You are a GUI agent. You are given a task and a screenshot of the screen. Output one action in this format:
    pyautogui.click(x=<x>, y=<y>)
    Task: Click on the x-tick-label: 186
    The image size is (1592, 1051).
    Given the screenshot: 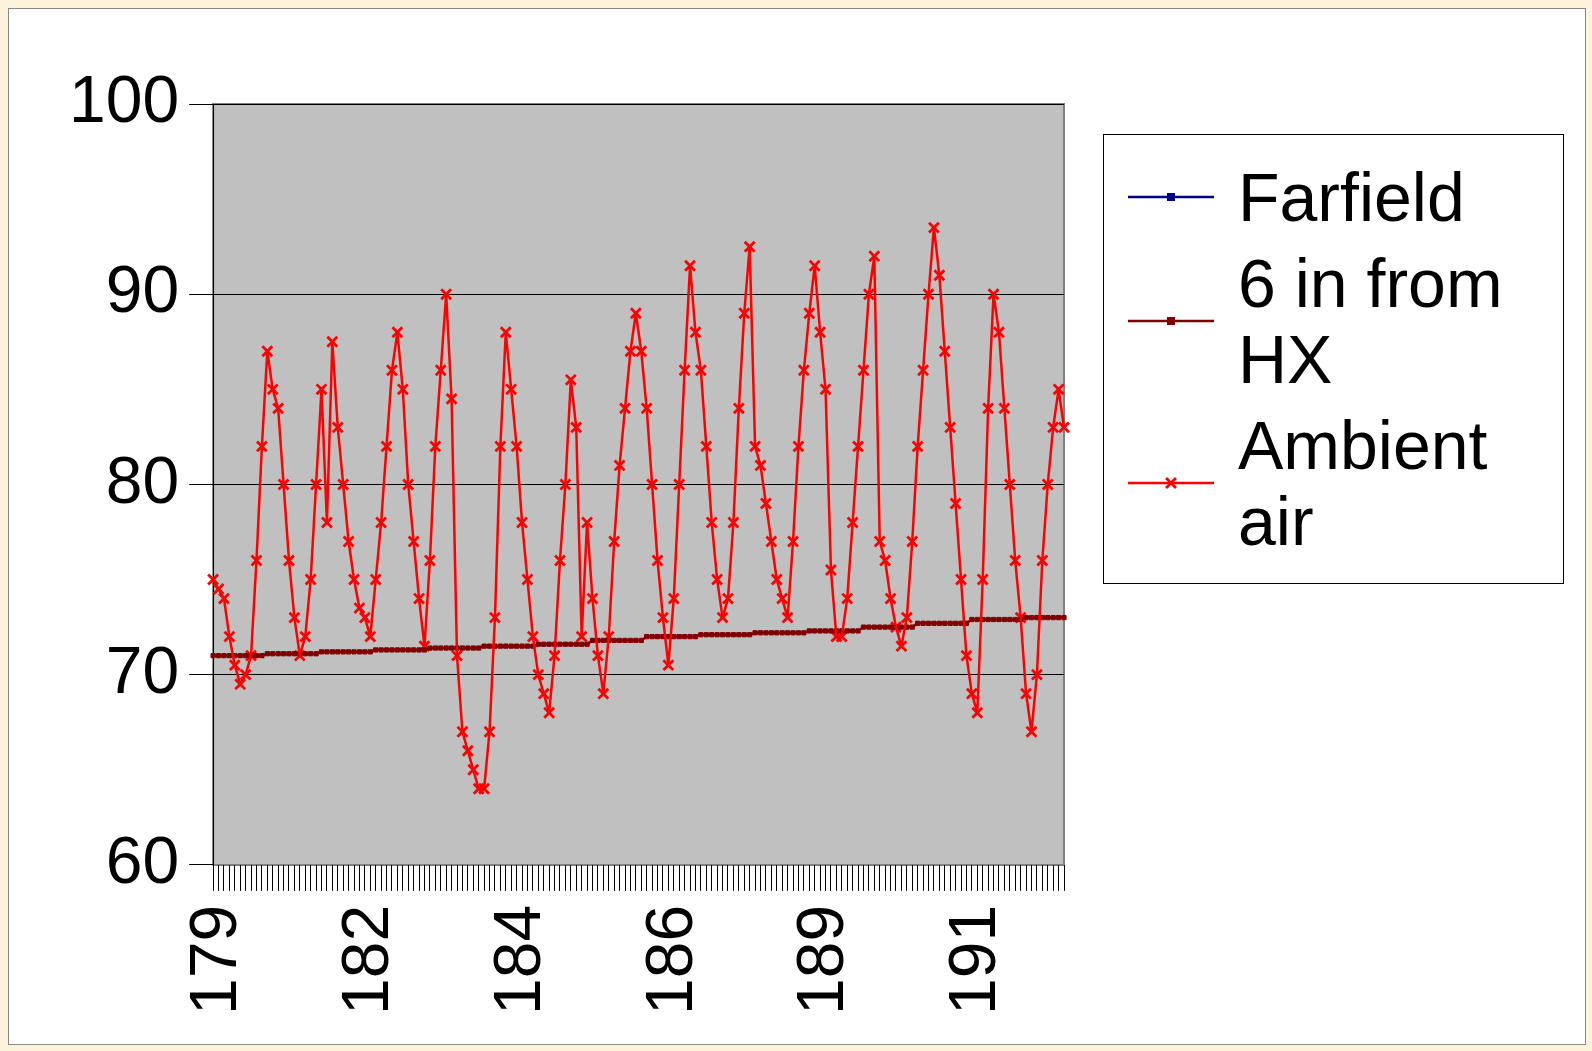 What is the action you would take?
    pyautogui.click(x=668, y=960)
    